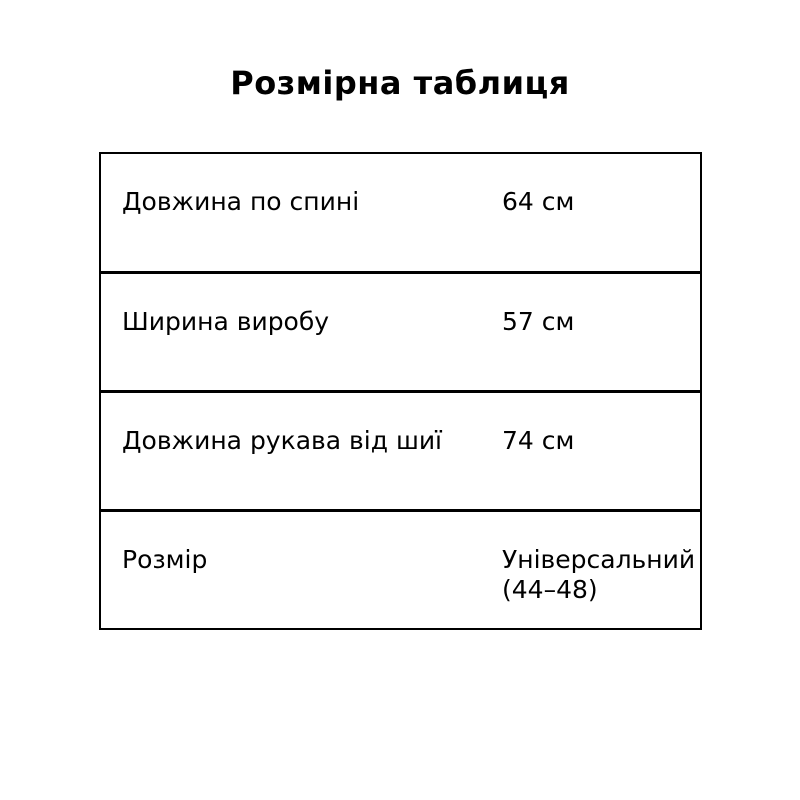 Image resolution: width=800 pixels, height=800 pixels. I want to click on table-row: Розмір Універсальний (44–48), so click(400, 569).